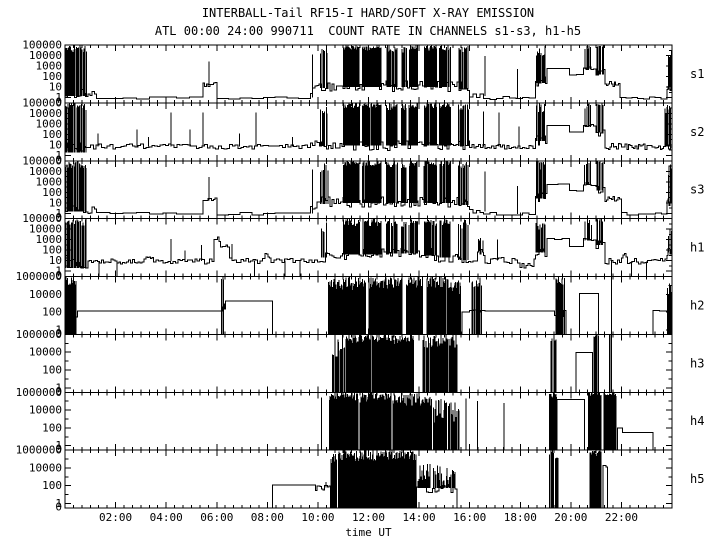  What do you see at coordinates (471, 363) in the screenshot?
I see `bursts-h3` at bounding box center [471, 363].